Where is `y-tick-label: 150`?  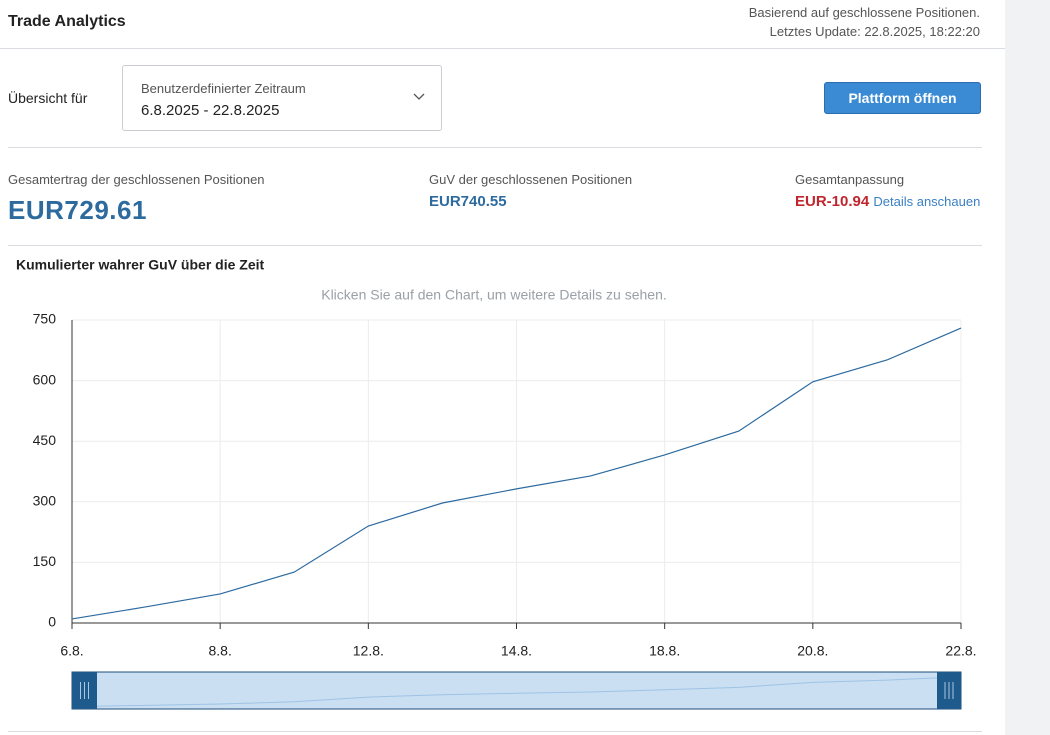 y-tick-label: 150 is located at coordinates (45, 561).